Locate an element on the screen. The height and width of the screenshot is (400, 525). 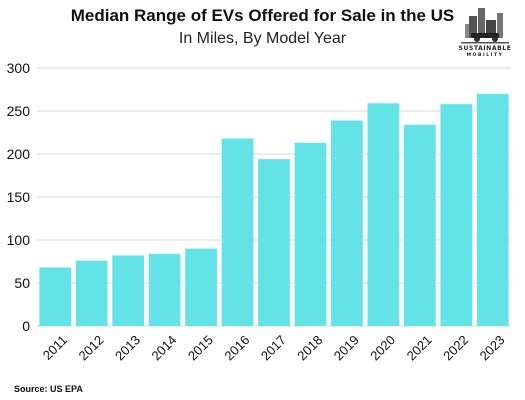
x-tick-label-2021: 2021 is located at coordinates (419, 347).